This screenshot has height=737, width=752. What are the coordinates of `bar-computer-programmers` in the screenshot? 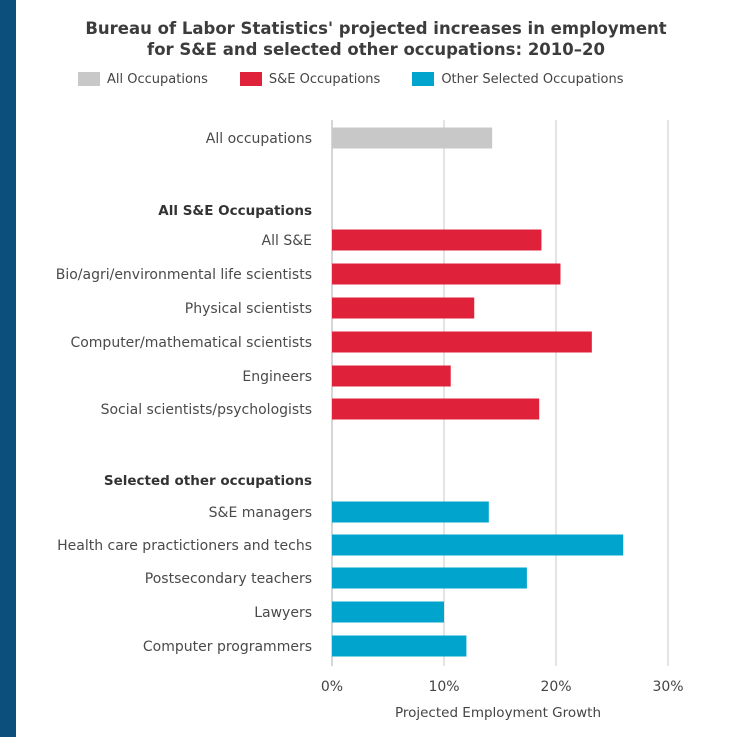 It's located at (399, 646).